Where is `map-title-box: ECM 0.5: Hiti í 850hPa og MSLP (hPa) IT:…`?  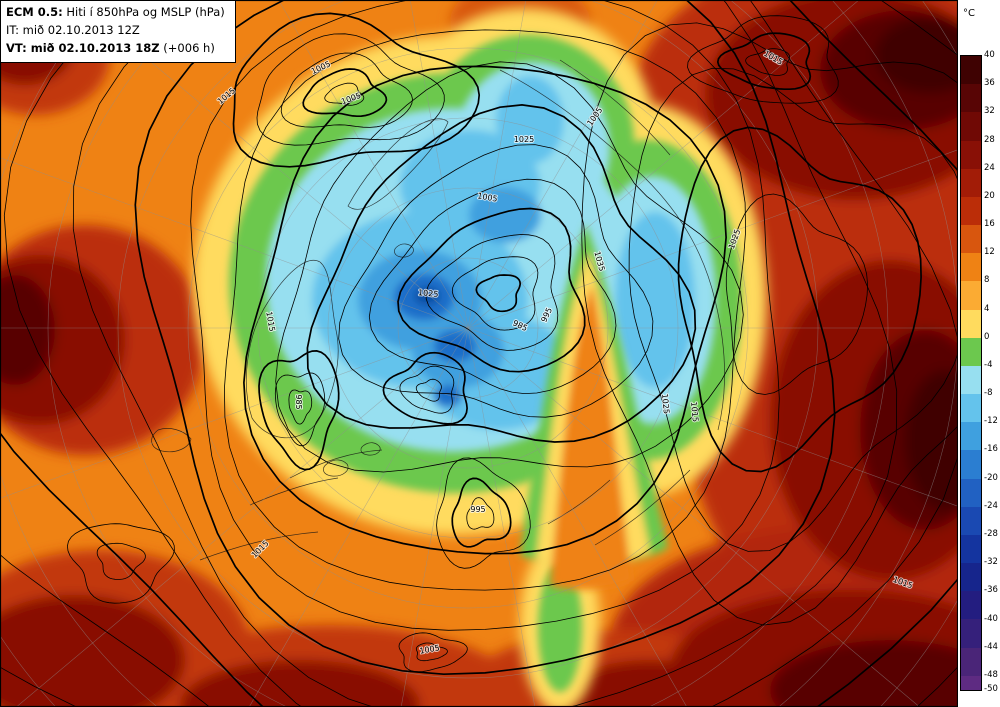
map-title-box: ECM 0.5: Hiti í 850hPa og MSLP (hPa) IT:… is located at coordinates (118, 32).